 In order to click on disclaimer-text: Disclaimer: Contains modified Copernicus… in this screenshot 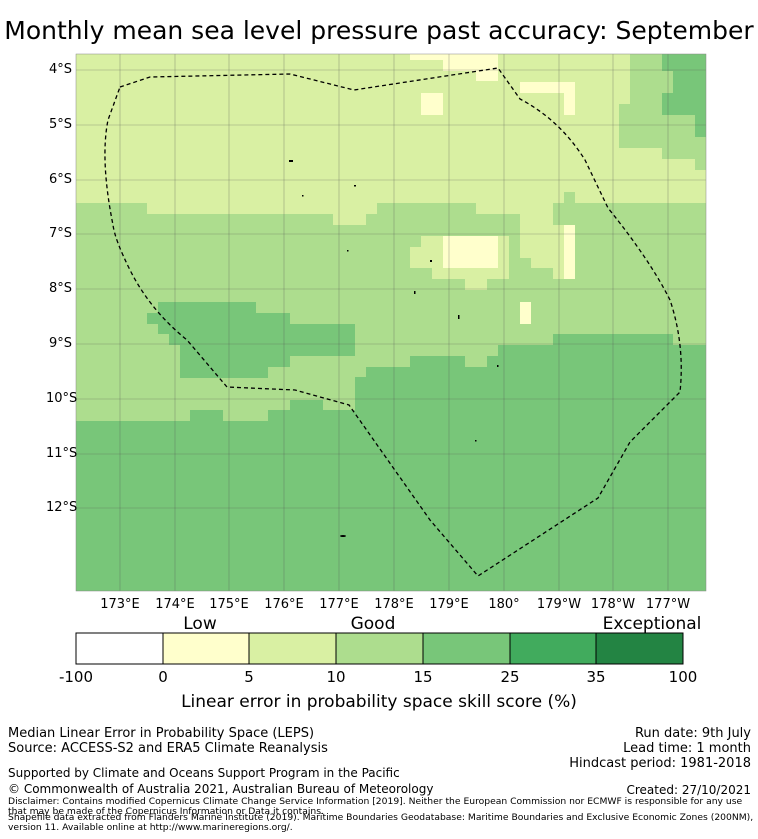, I will do `click(375, 807)`.